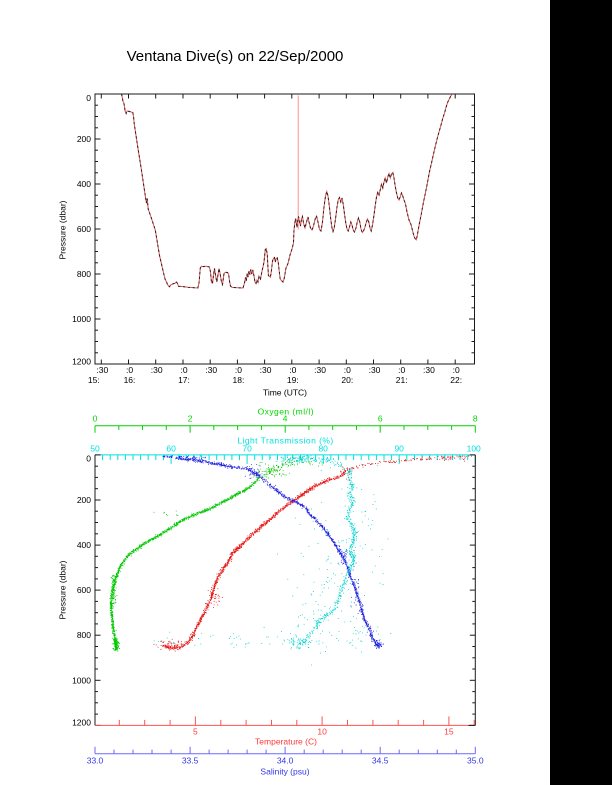  What do you see at coordinates (475, 419) in the screenshot?
I see `svg-text: 8` at bounding box center [475, 419].